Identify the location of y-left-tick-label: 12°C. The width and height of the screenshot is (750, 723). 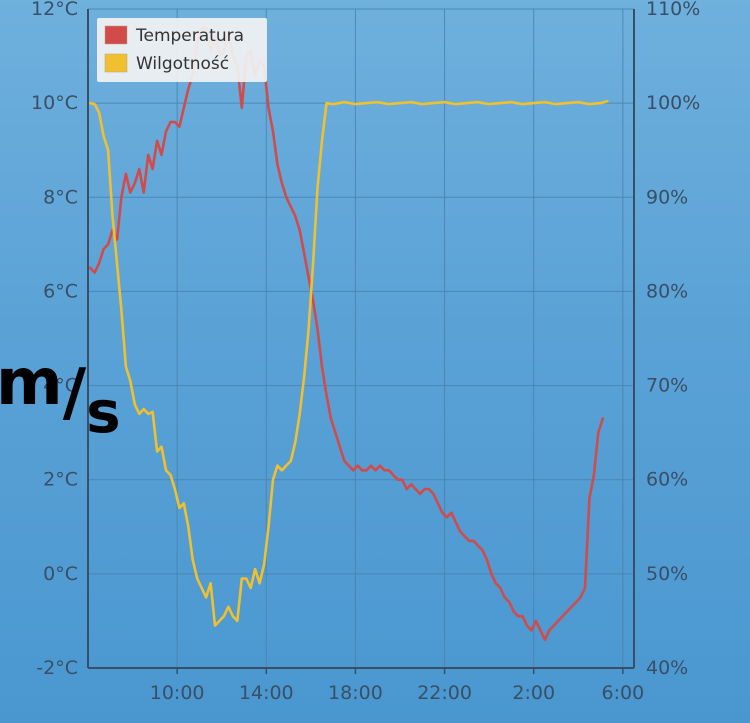
(54, 10).